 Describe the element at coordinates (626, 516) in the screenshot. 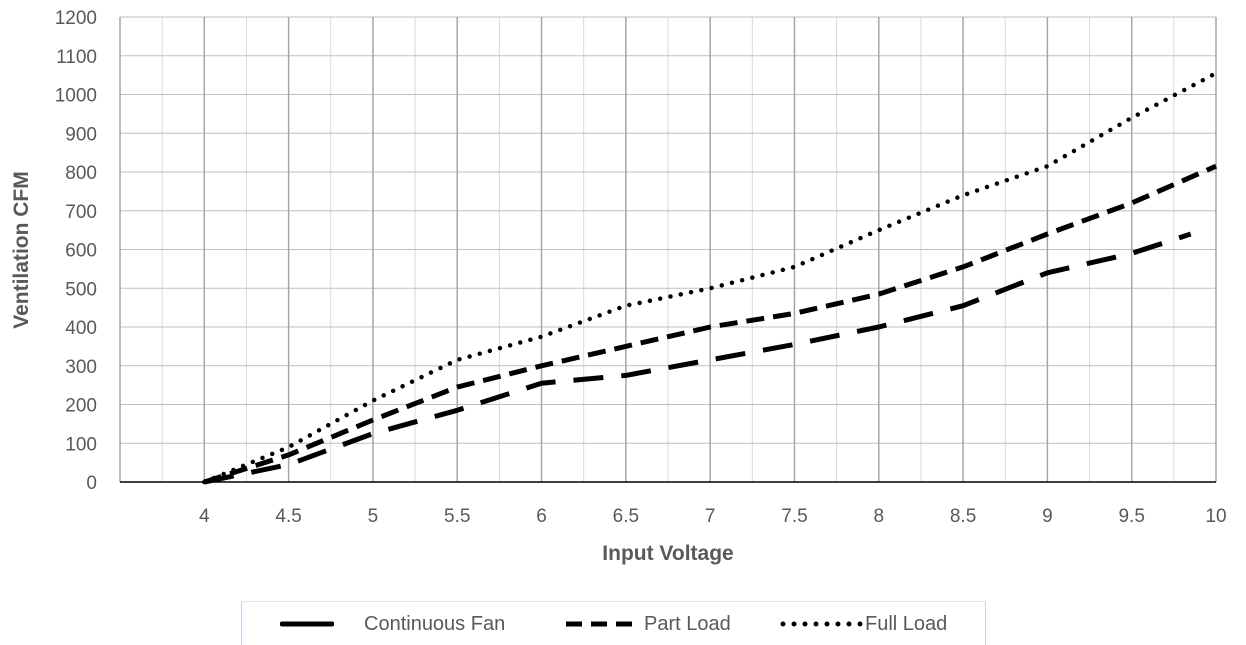

I see `x-tick-label: 6.5` at that location.